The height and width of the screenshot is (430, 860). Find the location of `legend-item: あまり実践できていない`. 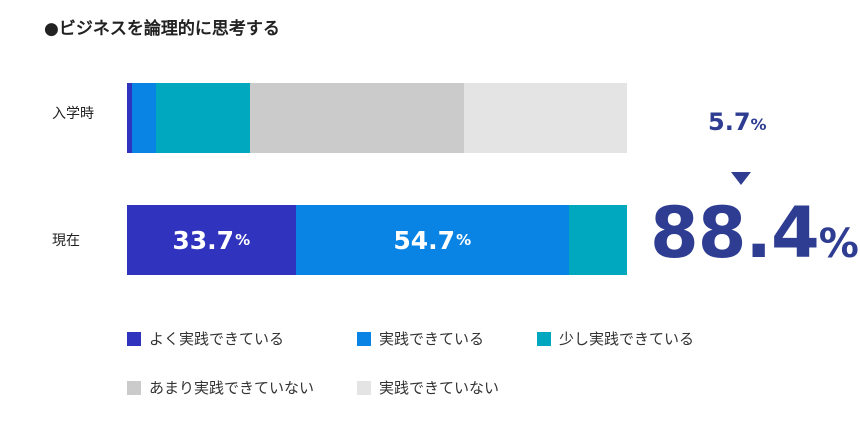

legend-item: あまり実践できていない is located at coordinates (242, 387).